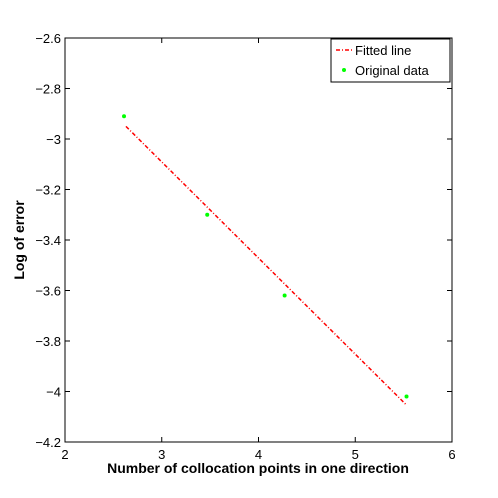 This screenshot has height=498, width=498. What do you see at coordinates (383, 50) in the screenshot?
I see `legend-label-fitted-line: Fitted line` at bounding box center [383, 50].